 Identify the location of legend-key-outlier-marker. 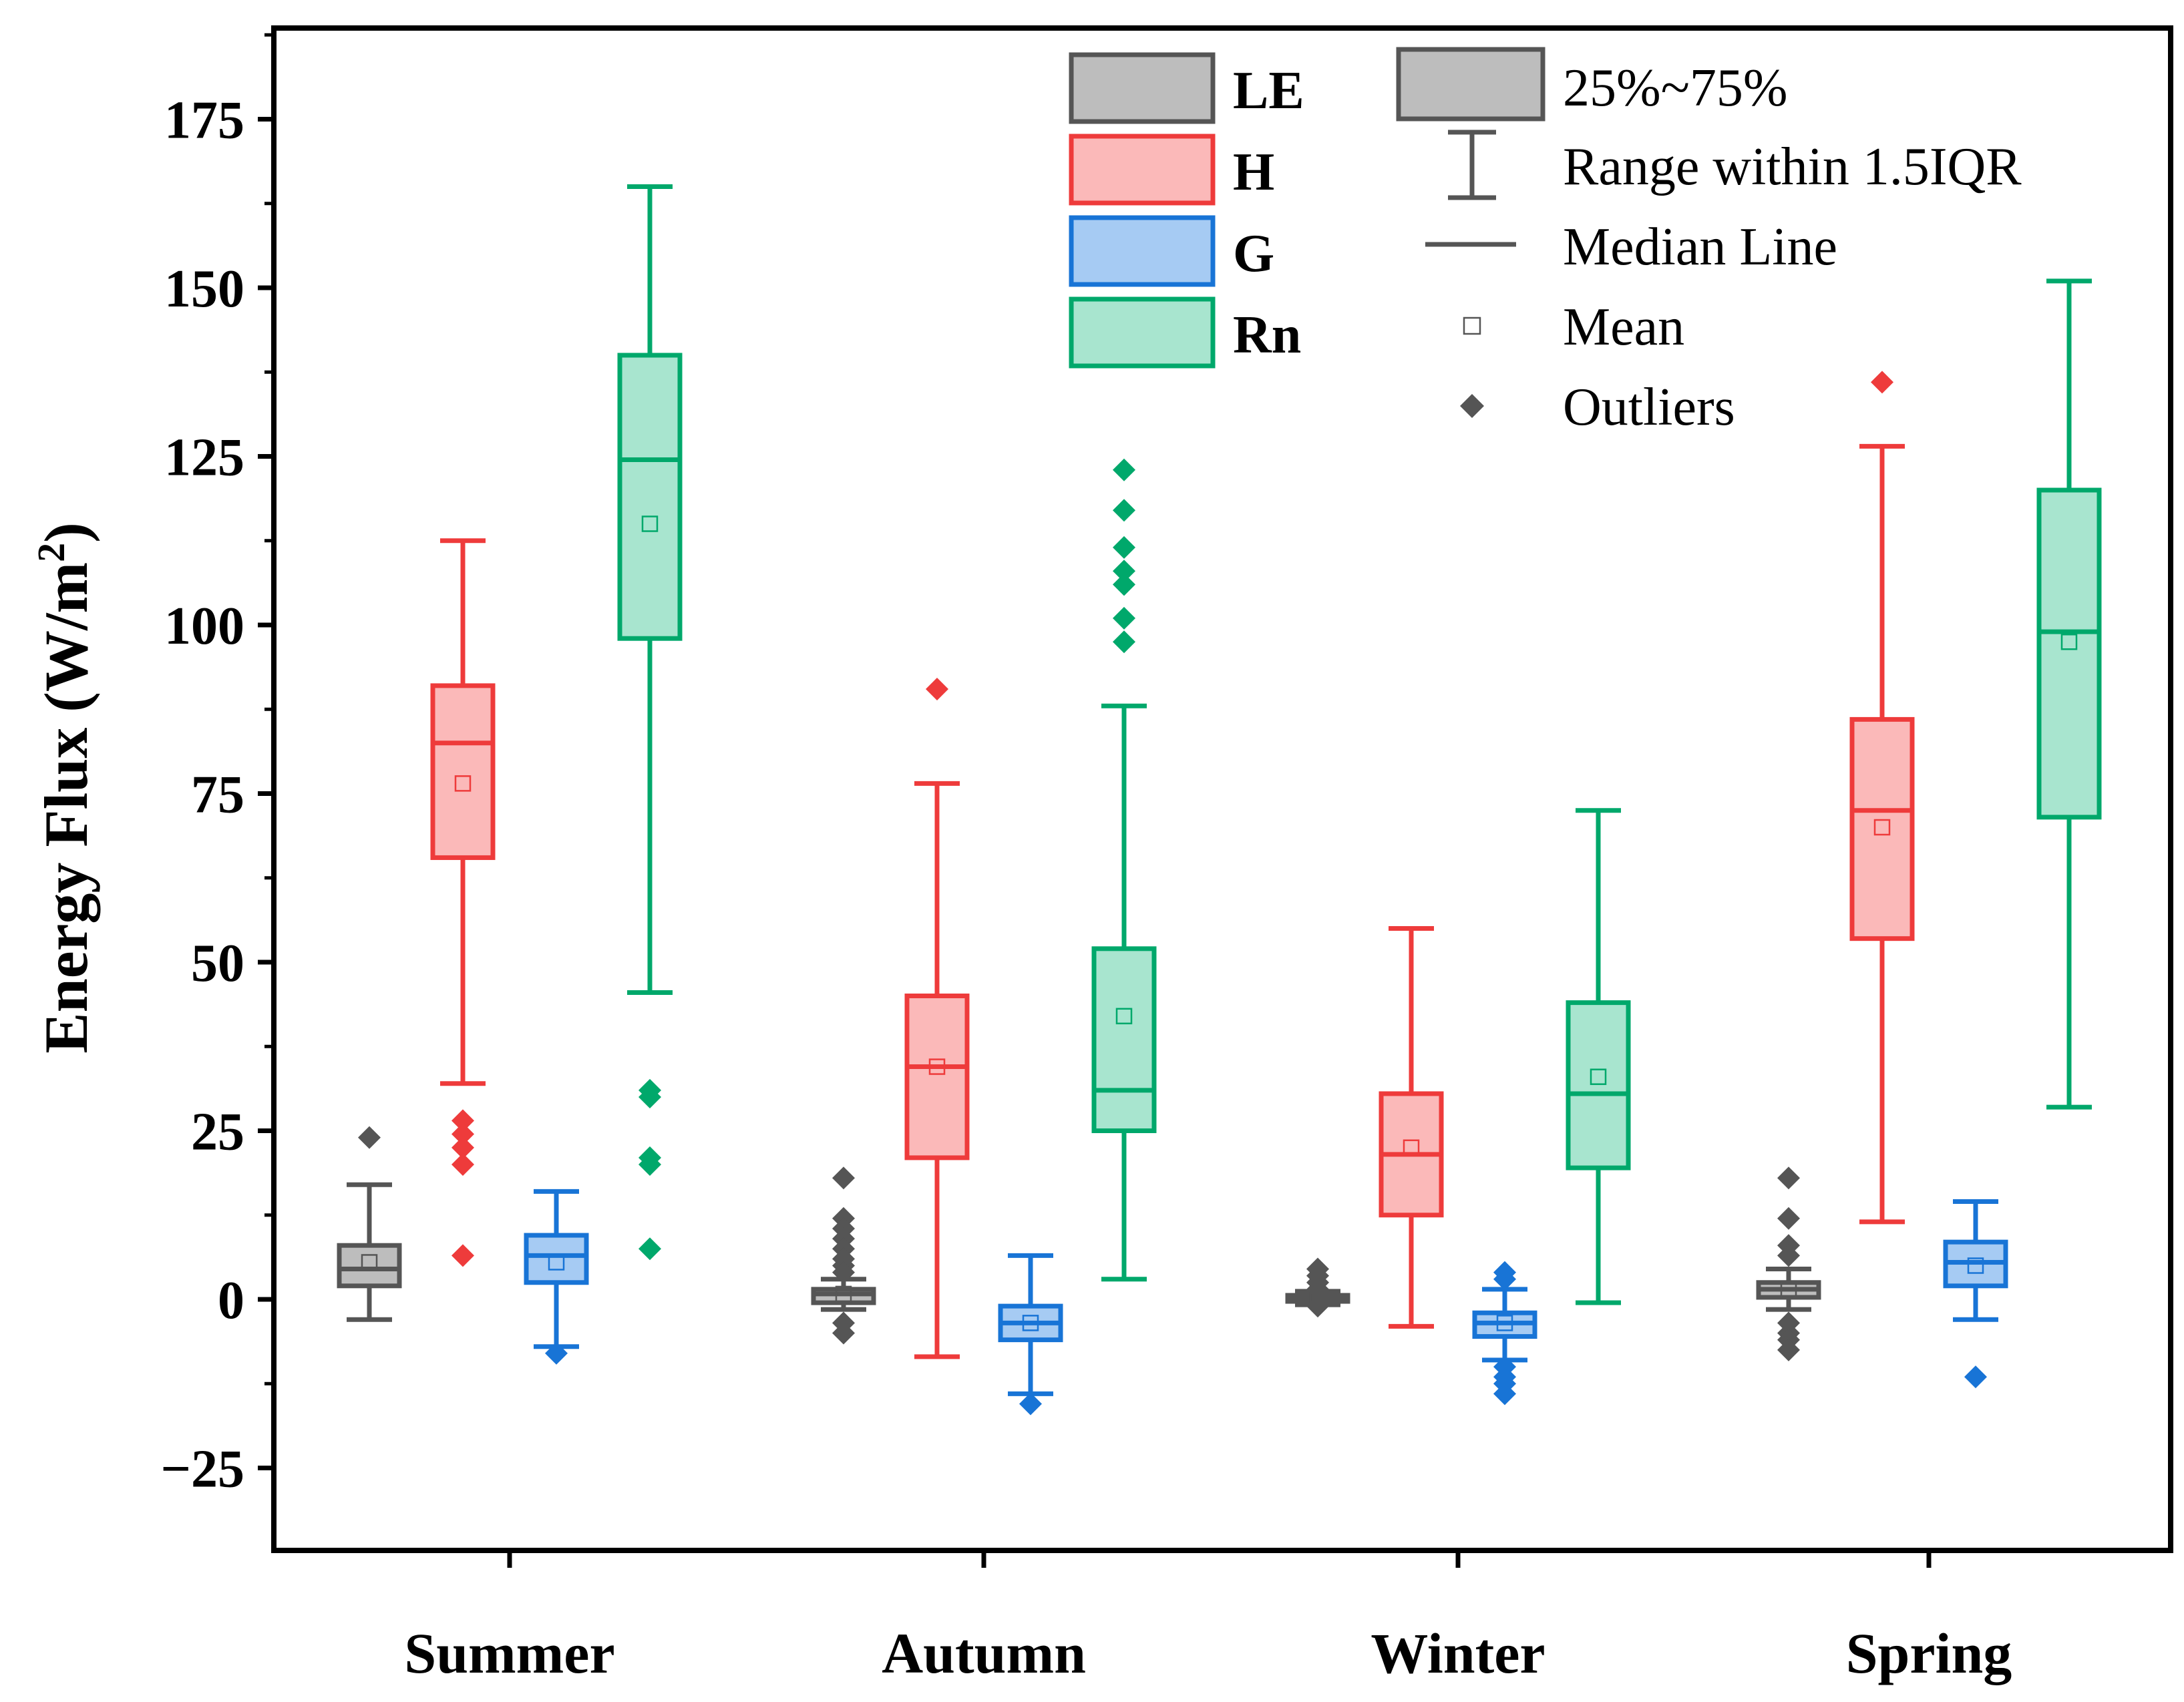
(1472, 406).